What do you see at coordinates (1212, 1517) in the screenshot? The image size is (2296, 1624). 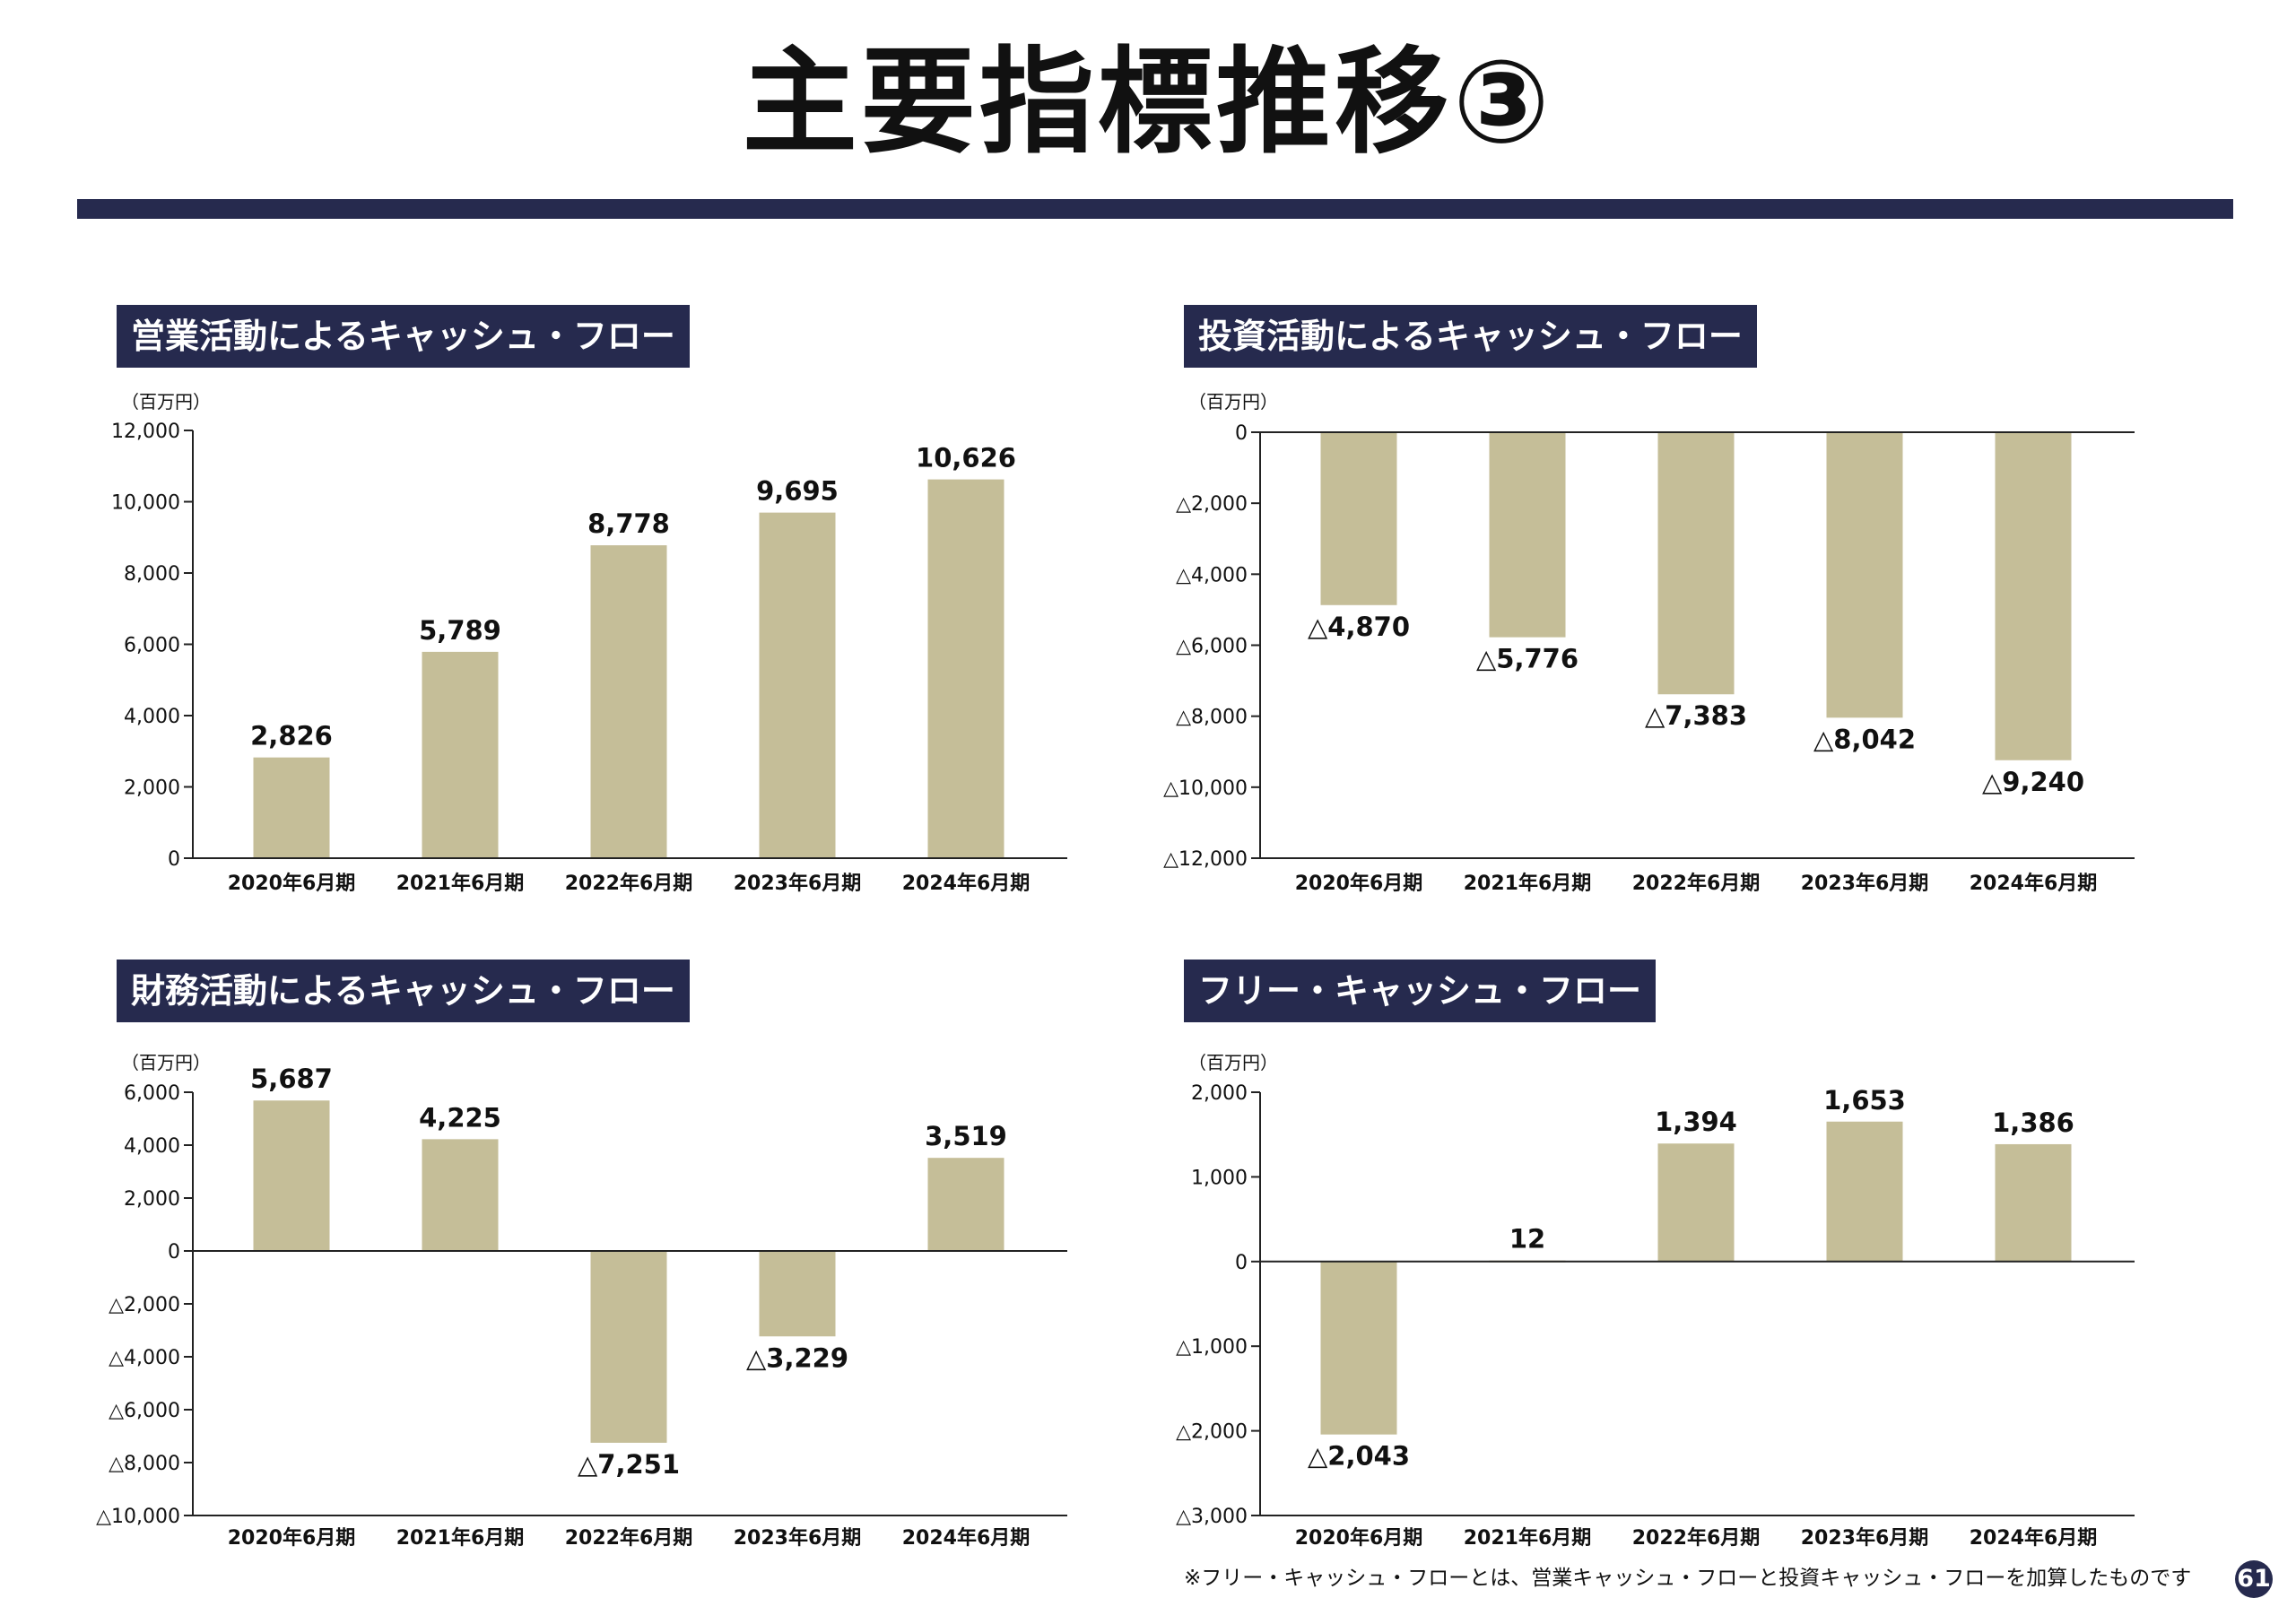 I see `y-tick-label: △3,000` at bounding box center [1212, 1517].